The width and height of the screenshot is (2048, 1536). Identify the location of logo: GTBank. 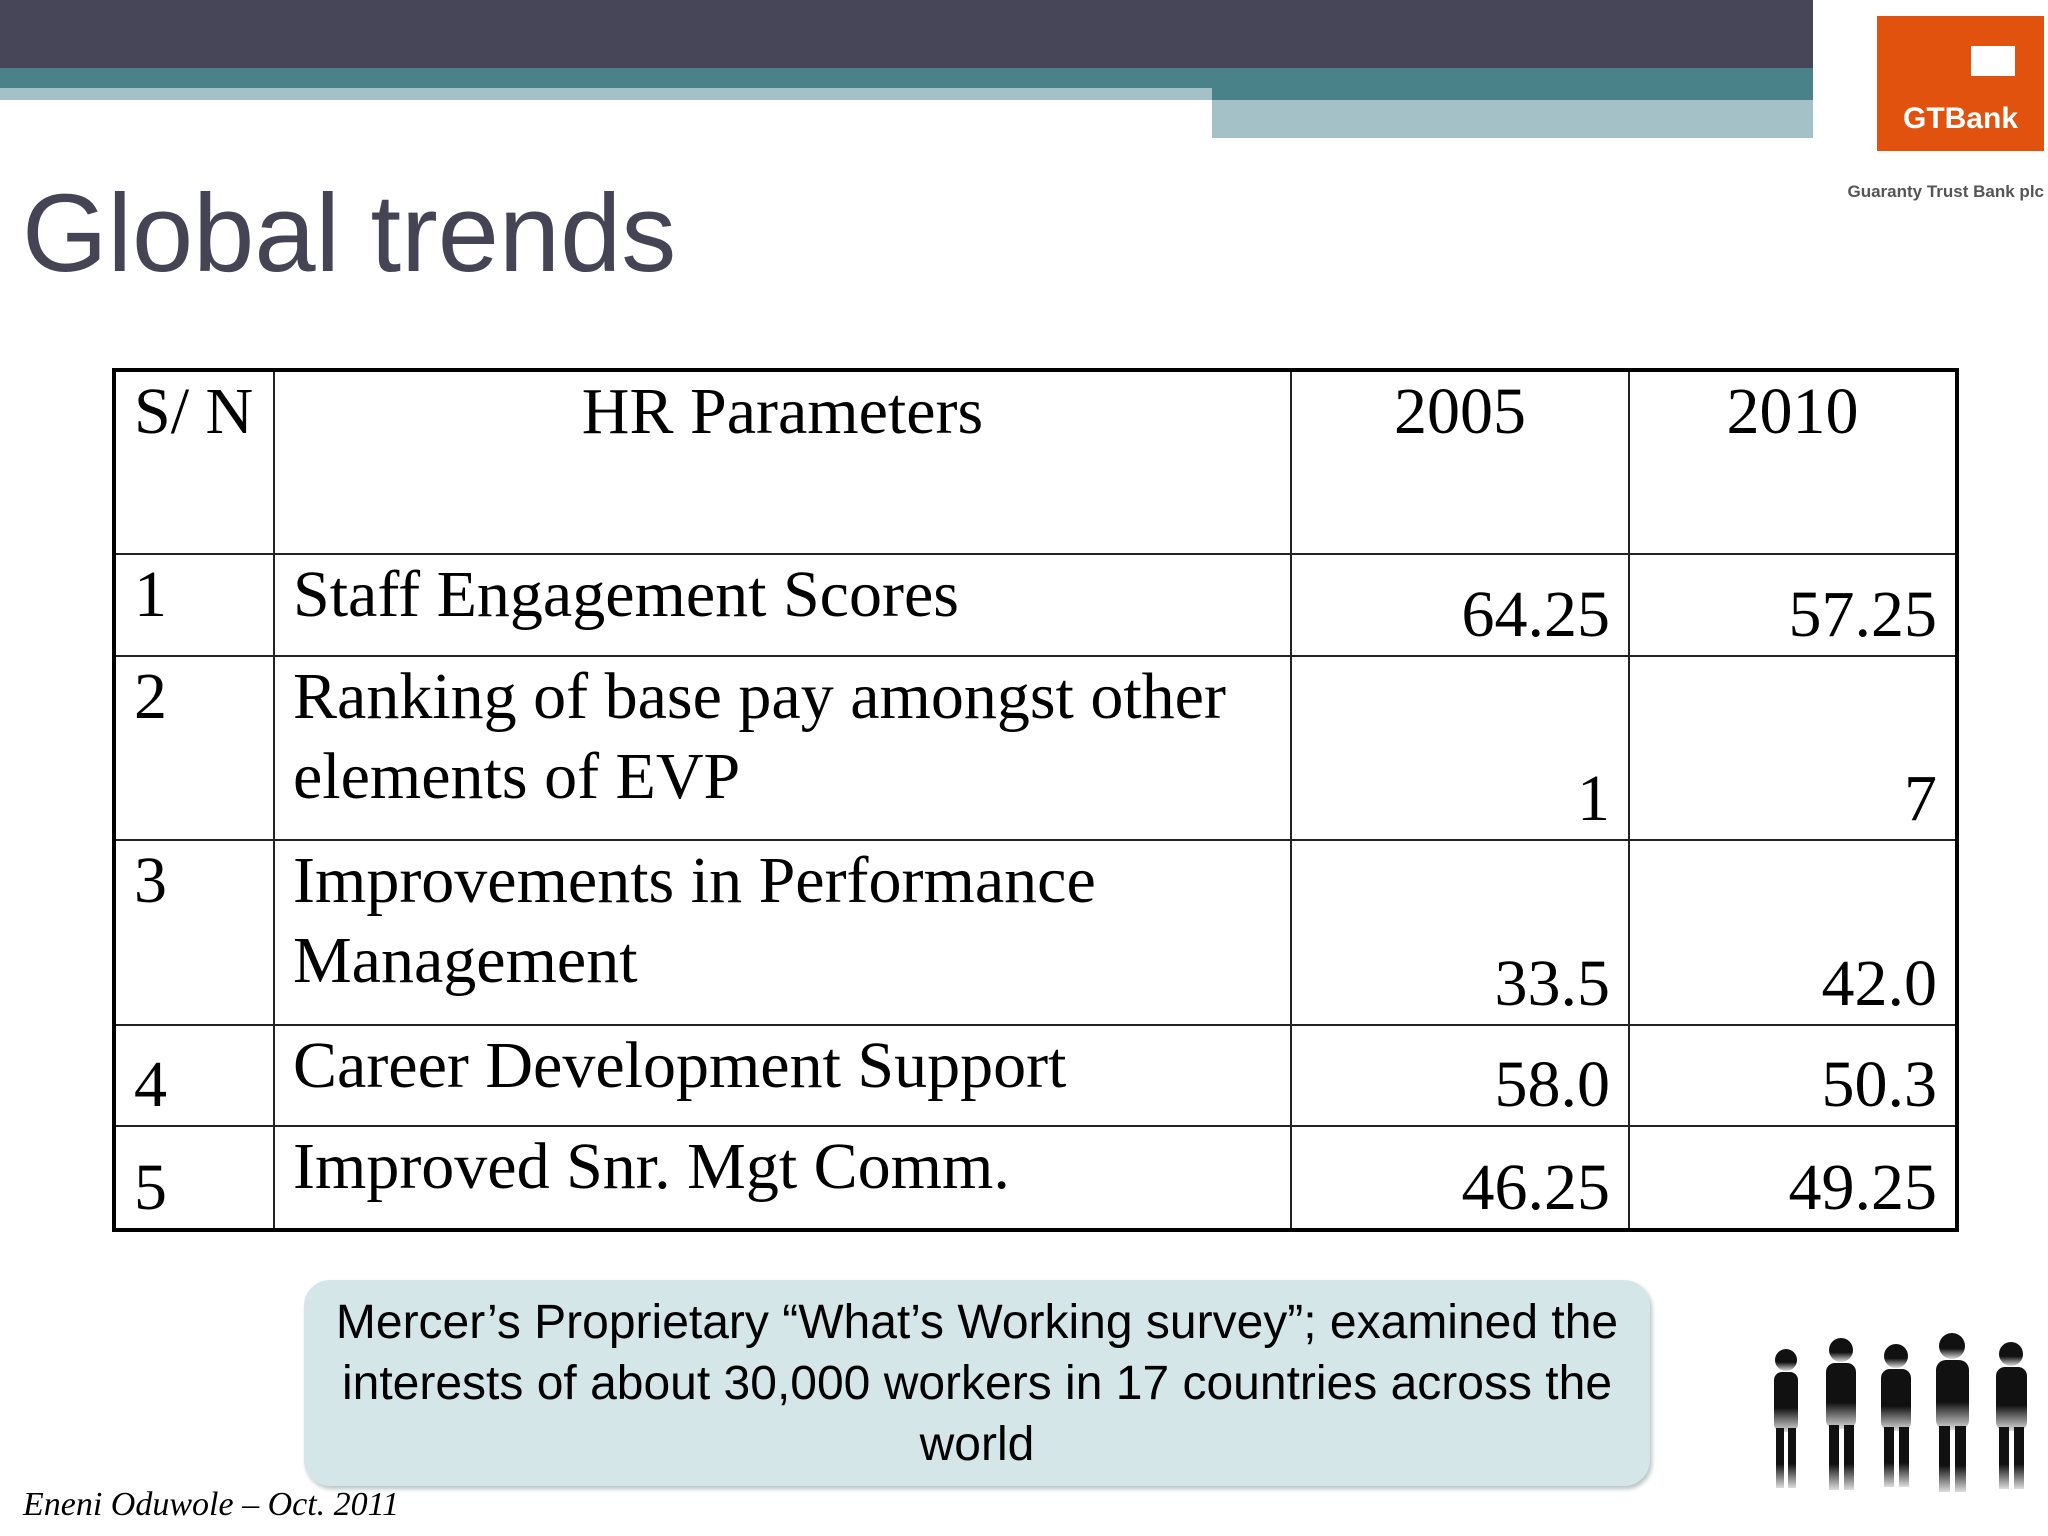
(1960, 83).